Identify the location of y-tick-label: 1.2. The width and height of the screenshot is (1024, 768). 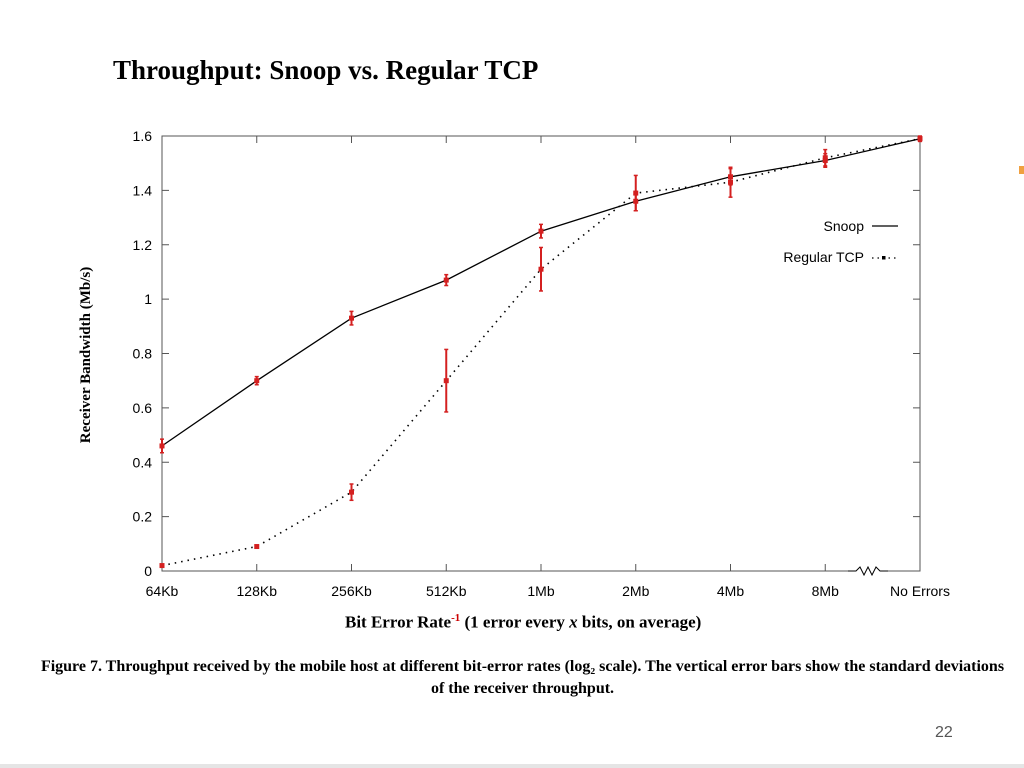
(143, 245).